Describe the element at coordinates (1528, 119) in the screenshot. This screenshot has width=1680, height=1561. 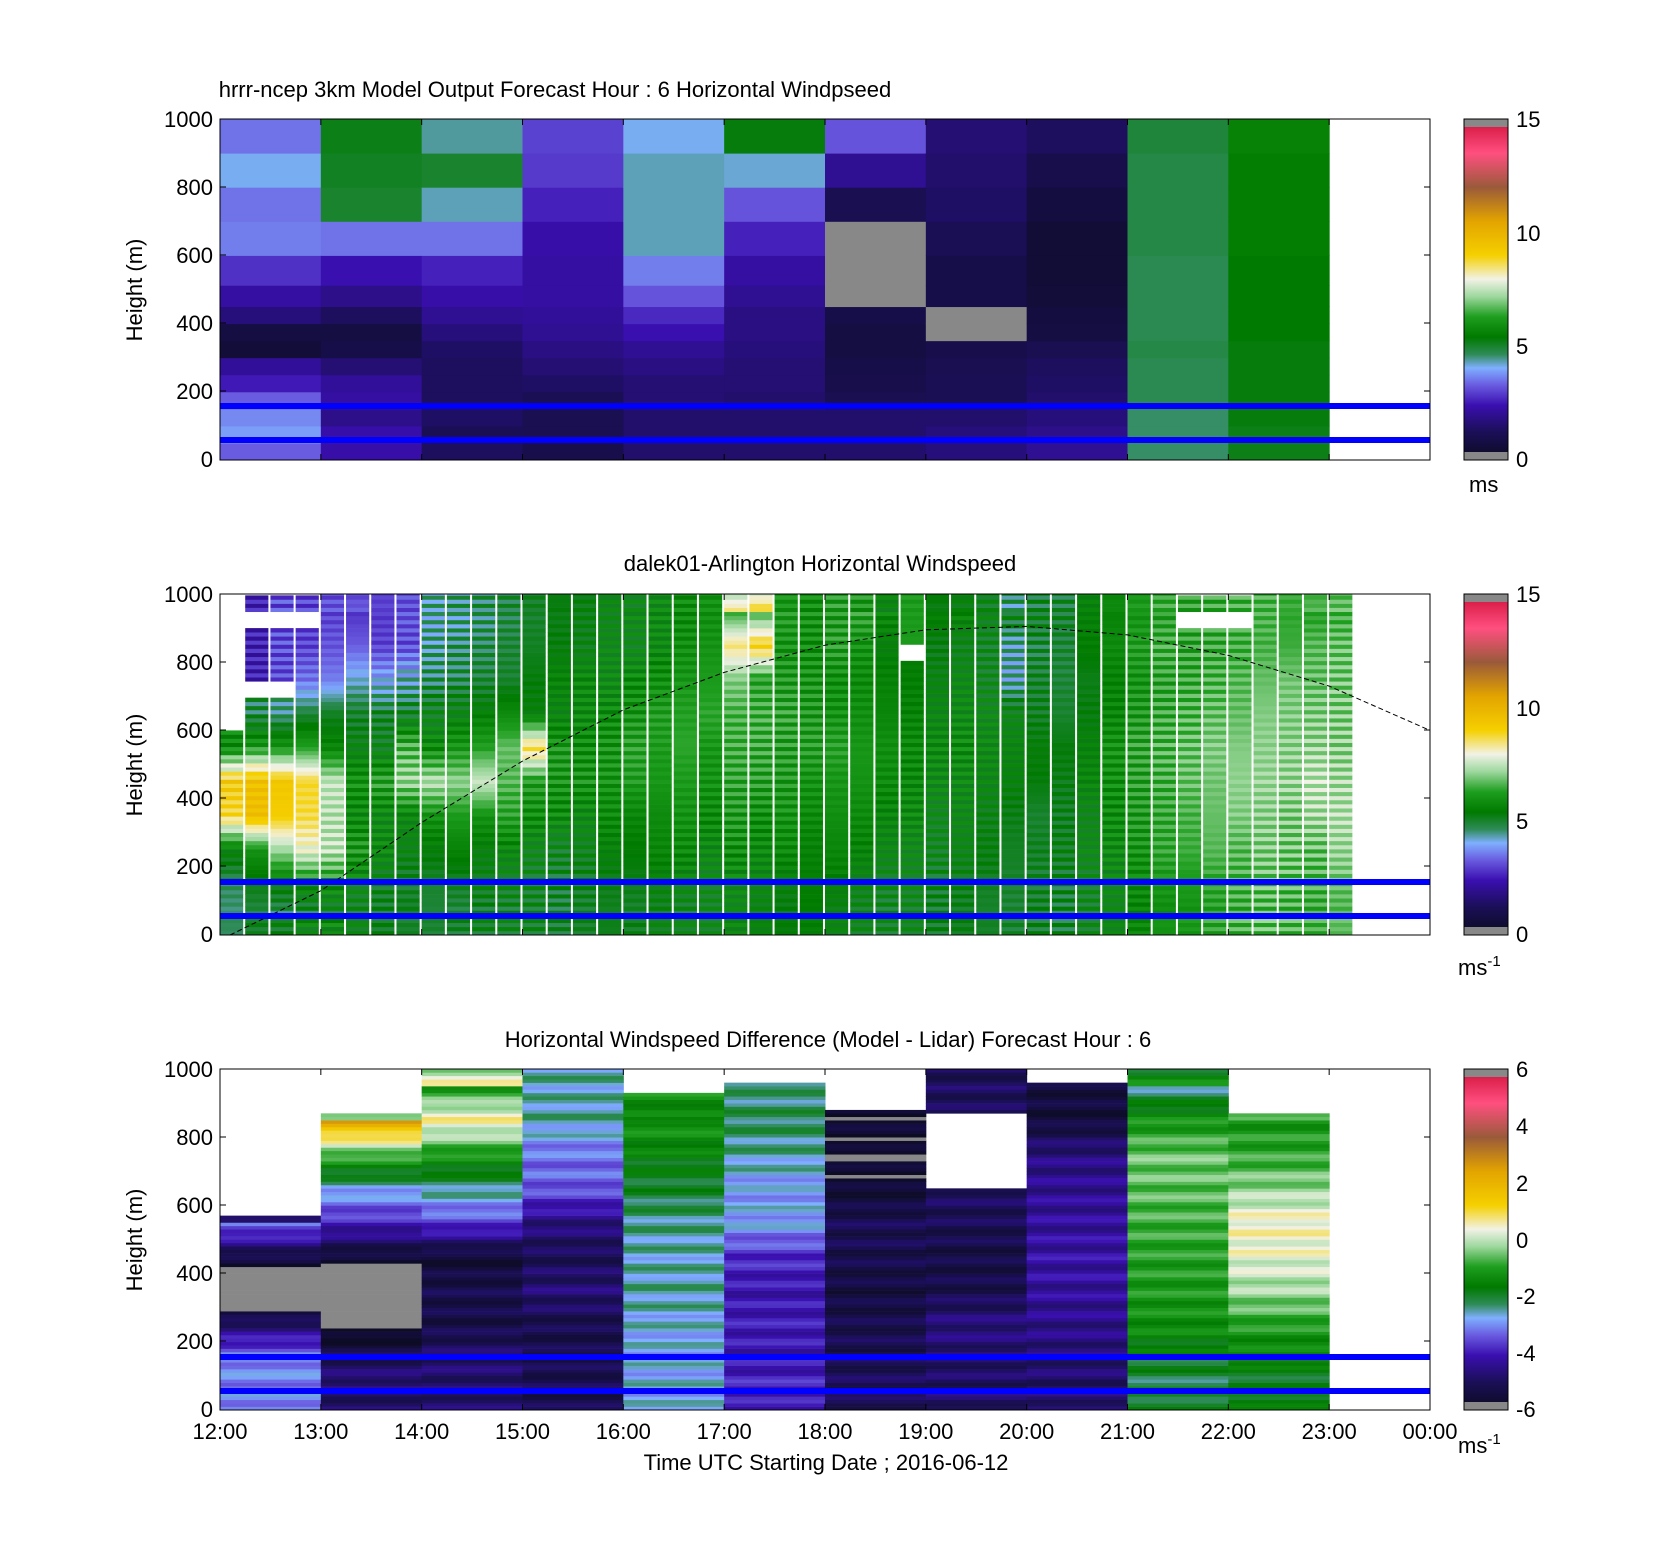
I see `colorbar-tick-label: 15` at that location.